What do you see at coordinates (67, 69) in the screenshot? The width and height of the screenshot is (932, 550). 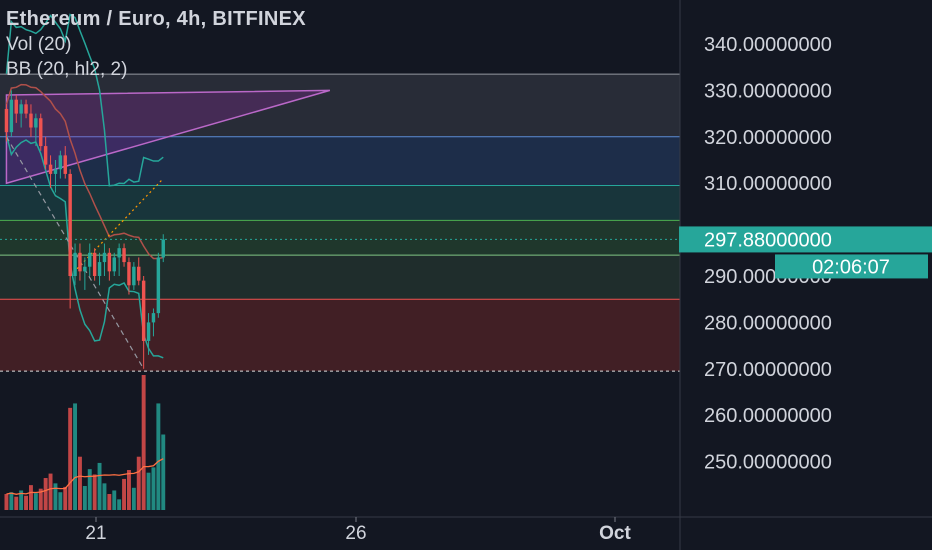 I see `bollinger-indicator-label: BB (20, hl2, 2)` at bounding box center [67, 69].